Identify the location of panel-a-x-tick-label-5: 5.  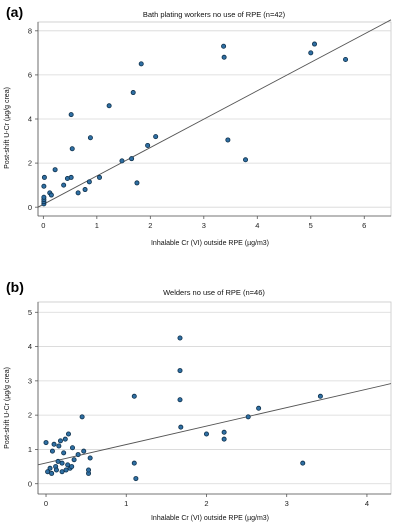
(311, 225).